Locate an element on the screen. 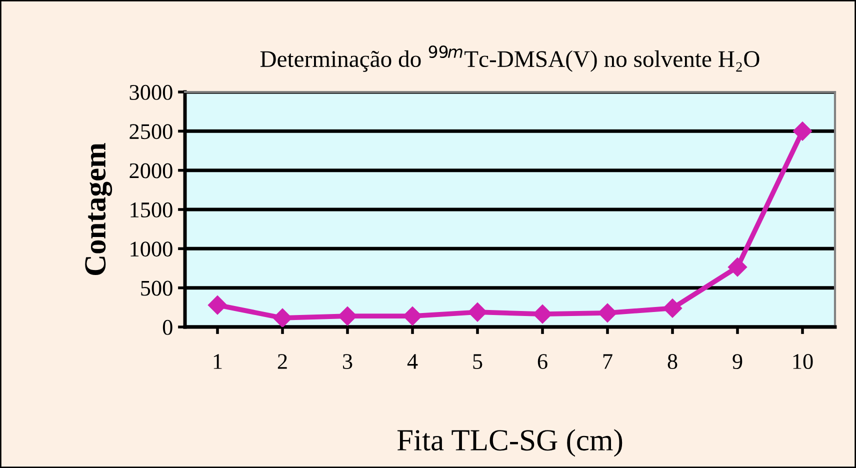 This screenshot has height=468, width=856. y-tick-label: 0 is located at coordinates (167, 327).